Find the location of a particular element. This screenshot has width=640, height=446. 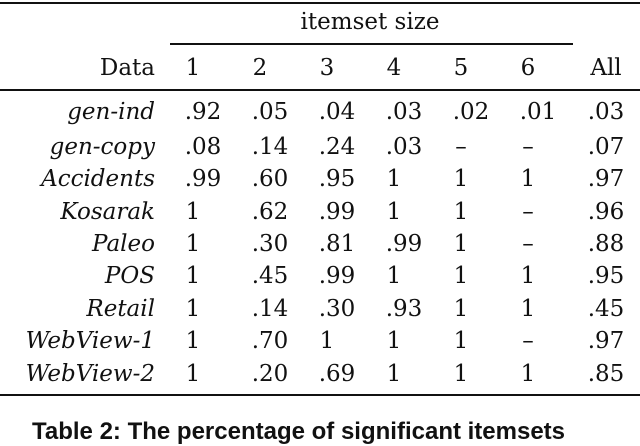

column-header: 2 is located at coordinates (260, 68).